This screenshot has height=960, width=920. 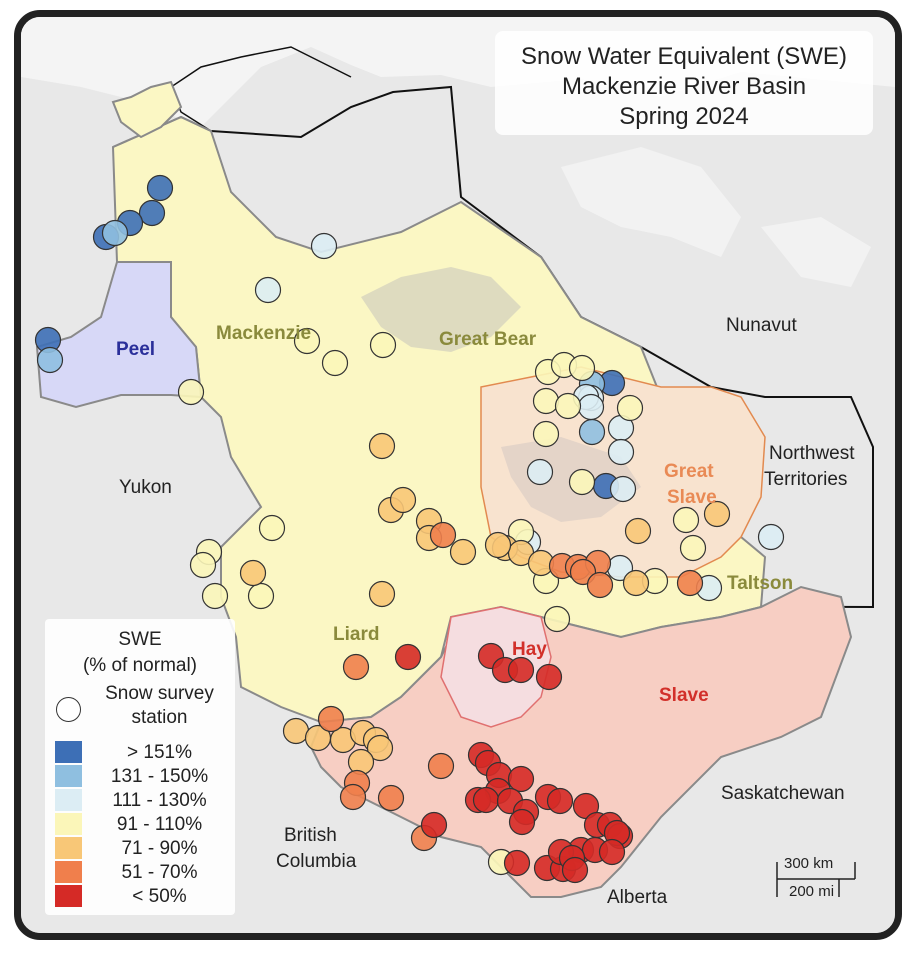 What do you see at coordinates (140, 639) in the screenshot?
I see `legend-title: SWE` at bounding box center [140, 639].